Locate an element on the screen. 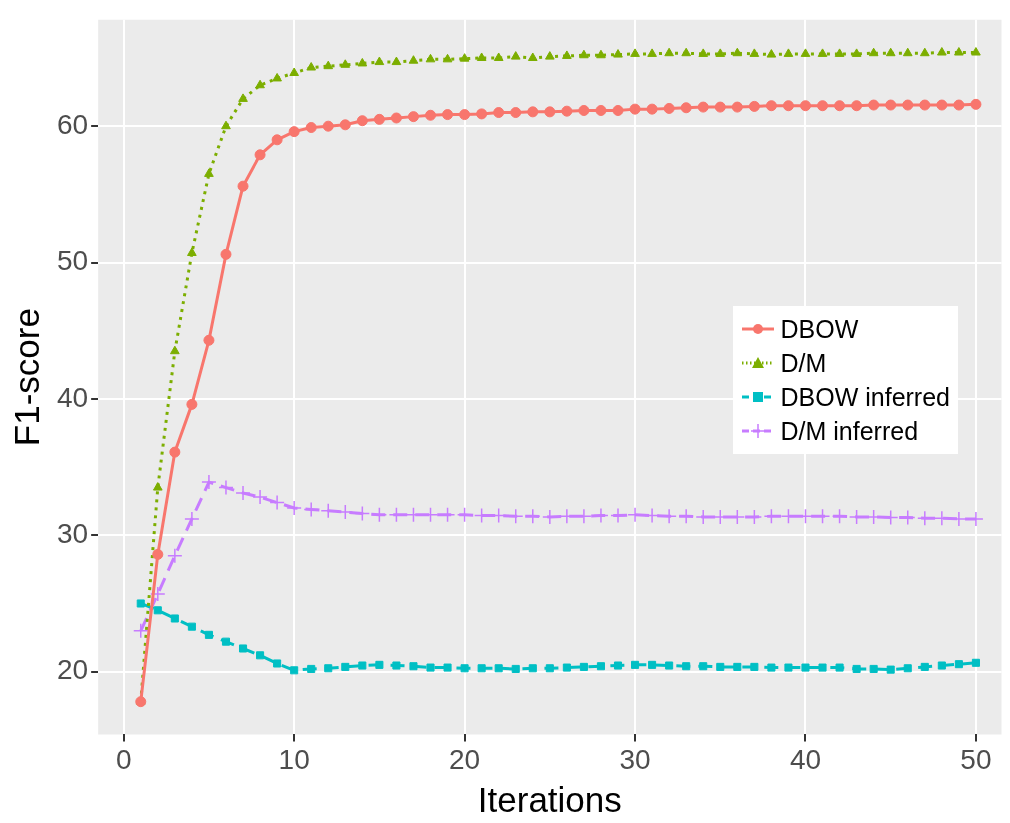 The image size is (1010, 823). legend-label: D/M inferred is located at coordinates (849, 431).